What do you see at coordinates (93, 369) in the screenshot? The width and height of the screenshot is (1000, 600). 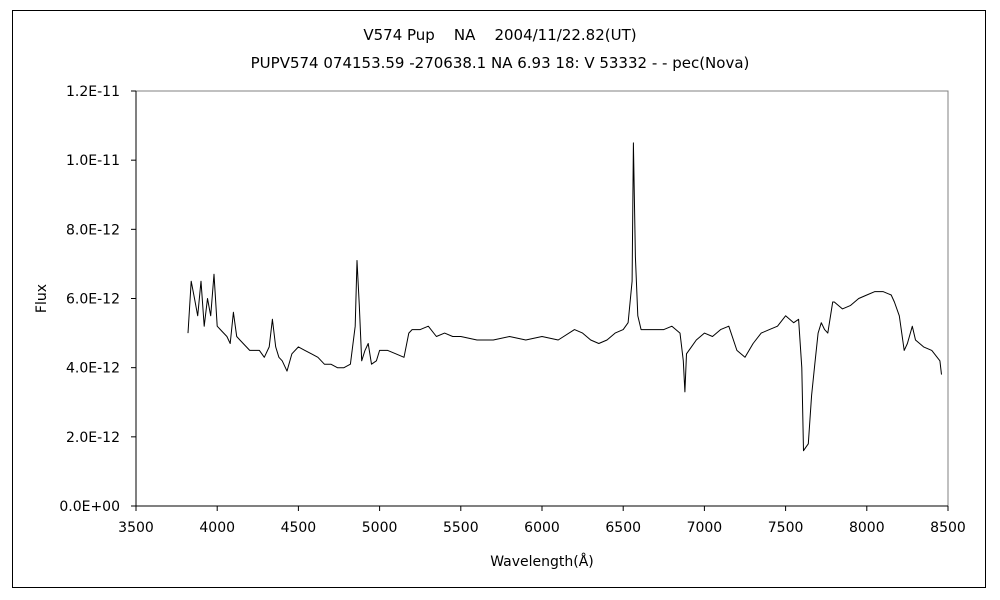 I see `y-tick-label: 4.0E-12` at bounding box center [93, 369].